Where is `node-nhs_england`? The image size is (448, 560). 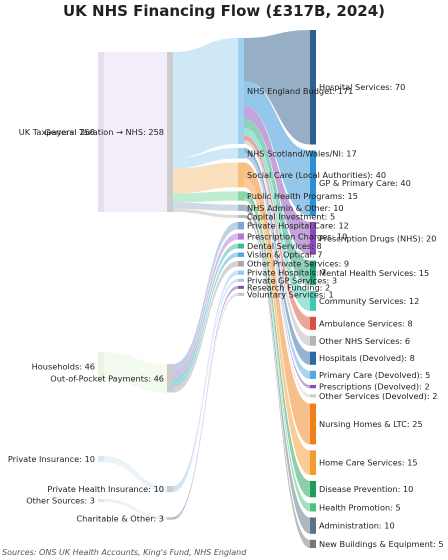 node-nhs_england is located at coordinates (241, 91).